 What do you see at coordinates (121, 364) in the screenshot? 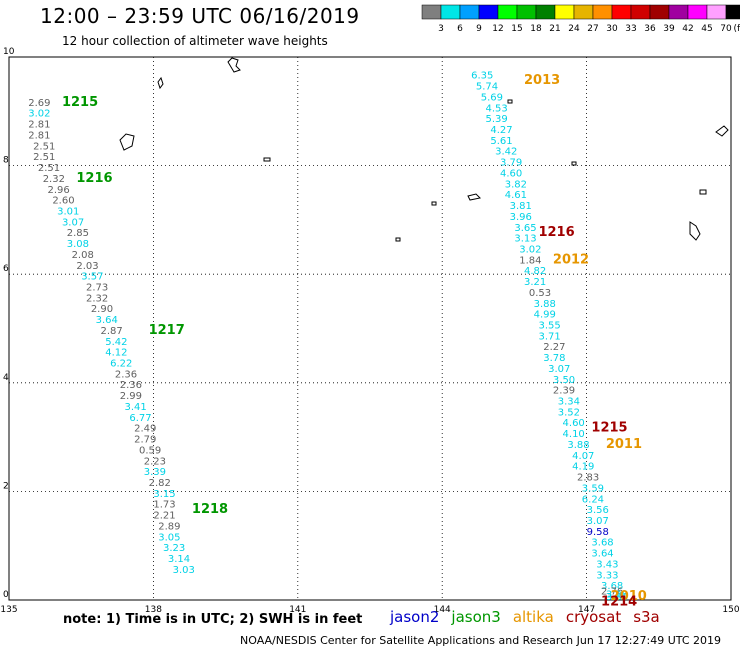
I see `swh-value-west: 6.22` at bounding box center [121, 364].